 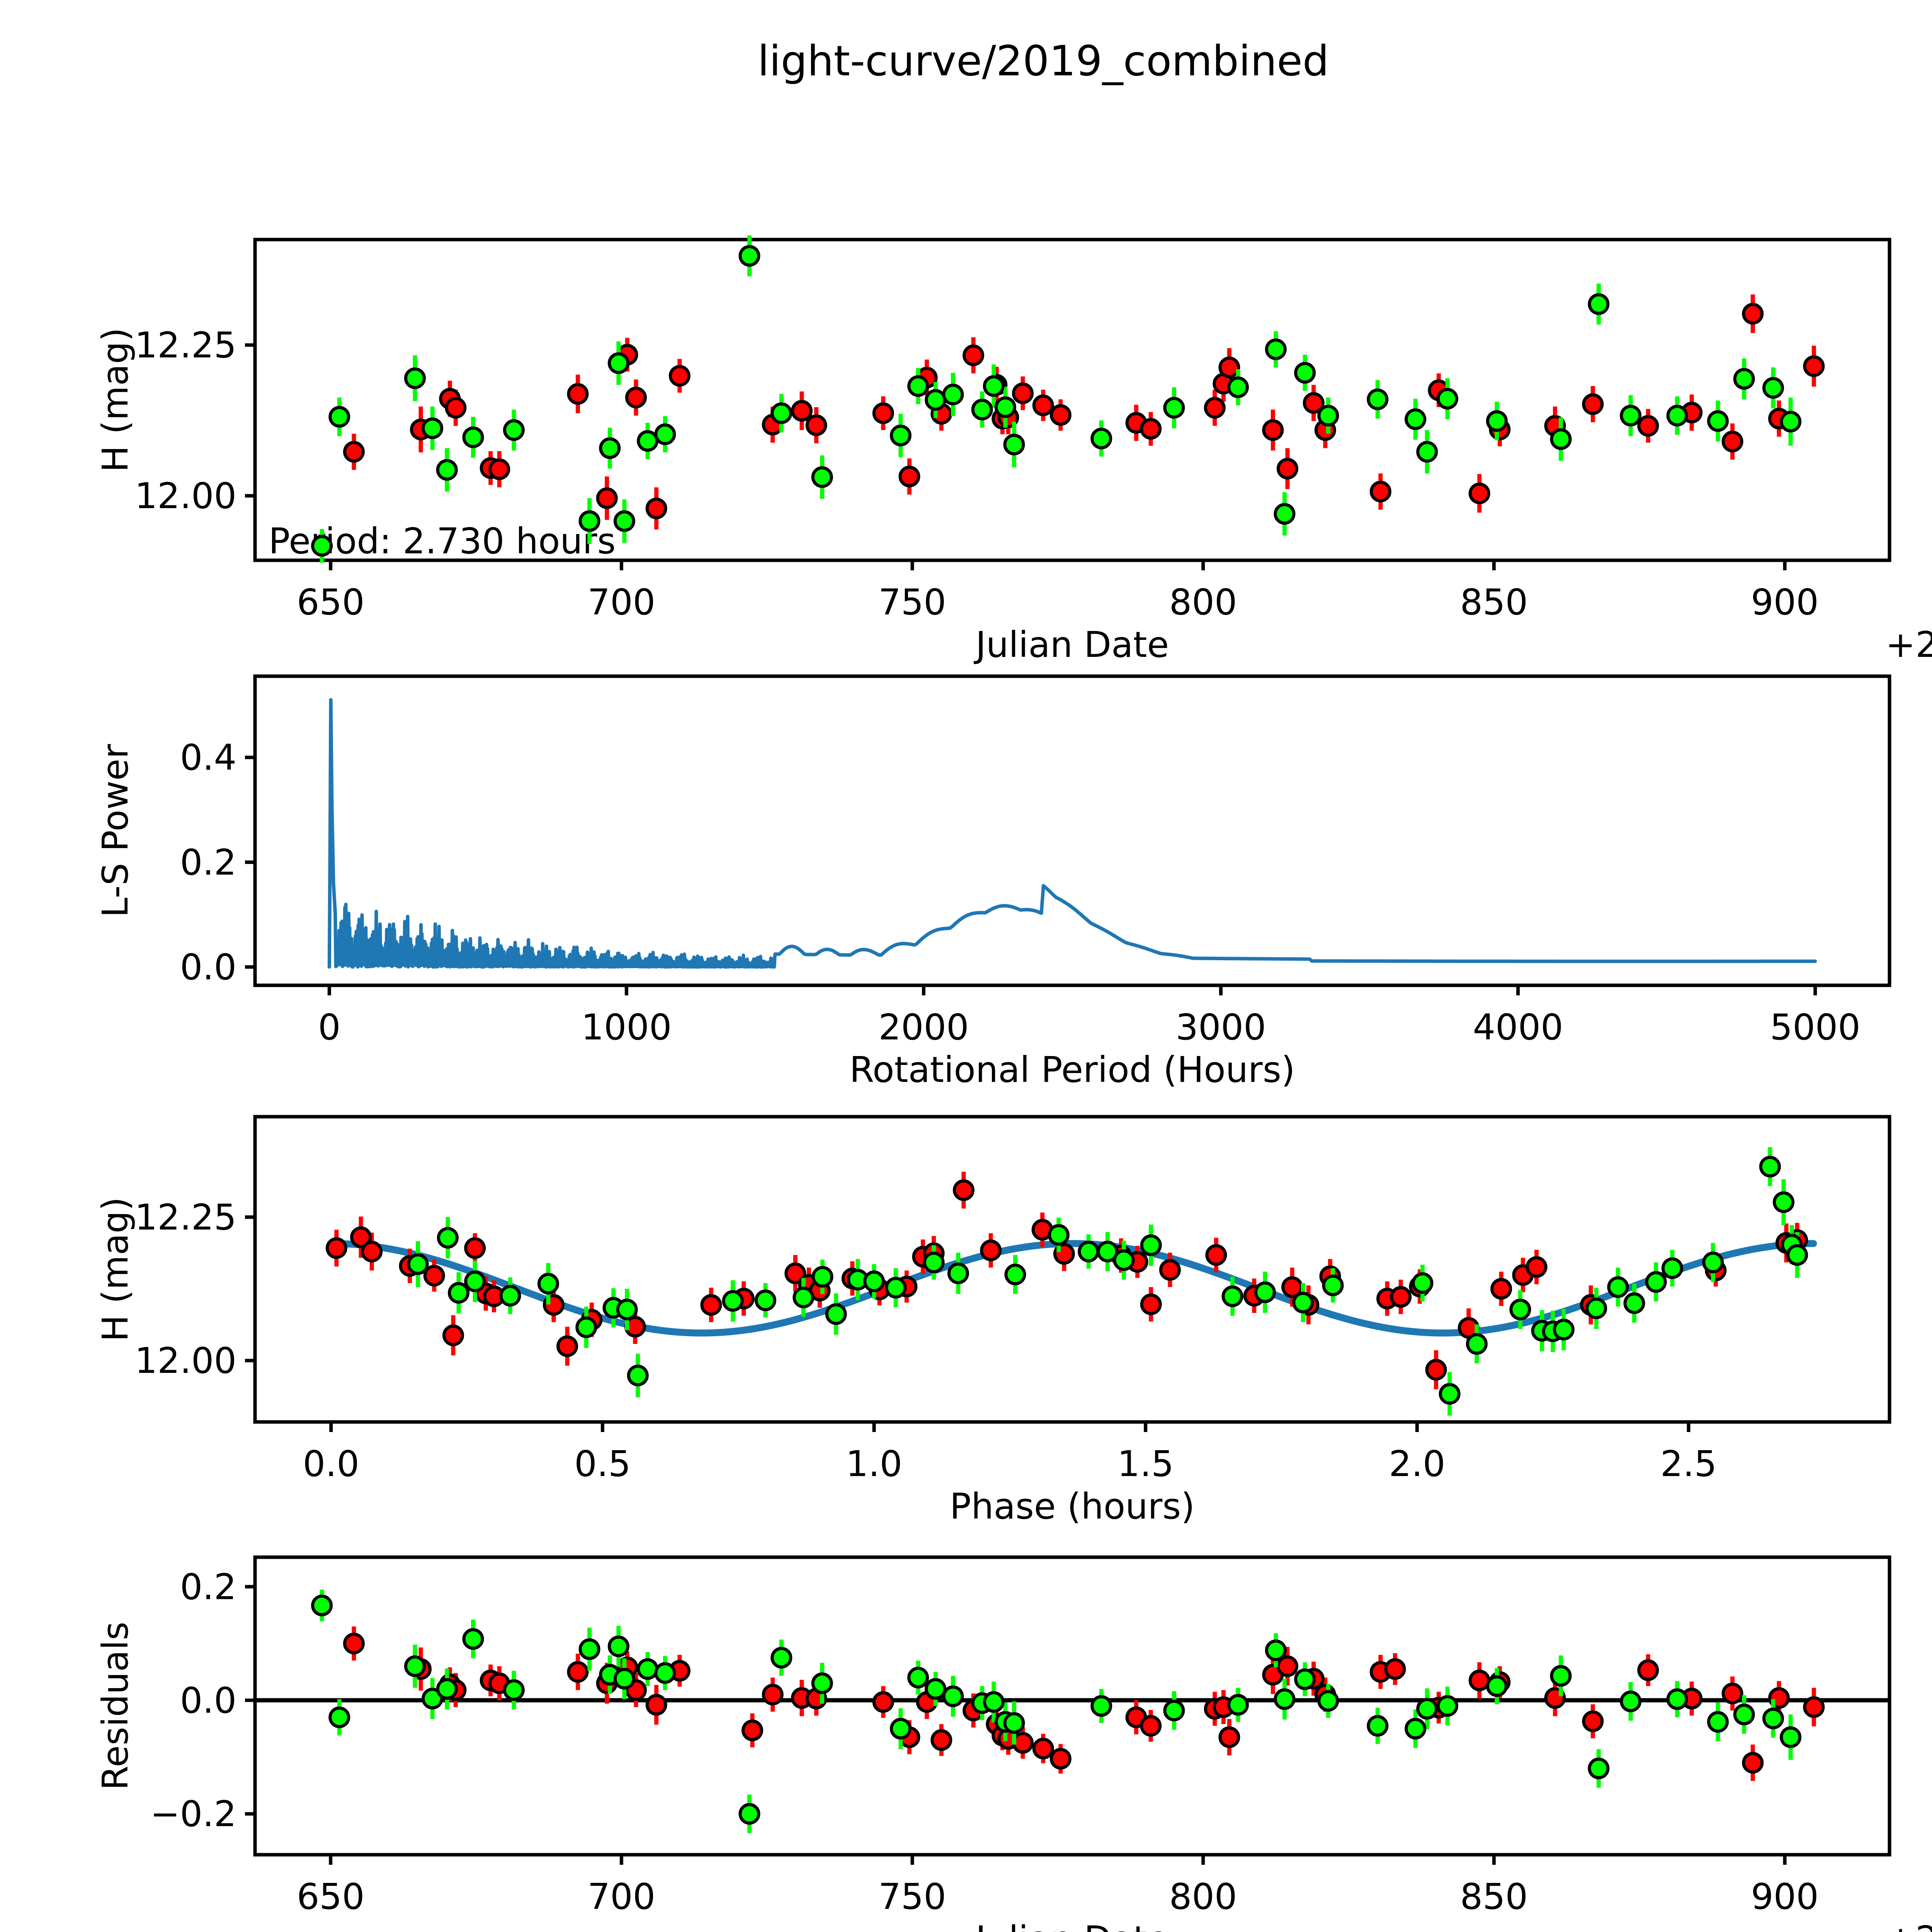 What do you see at coordinates (1417, 1464) in the screenshot?
I see `xtick-label-phasefold-4: 2.0` at bounding box center [1417, 1464].